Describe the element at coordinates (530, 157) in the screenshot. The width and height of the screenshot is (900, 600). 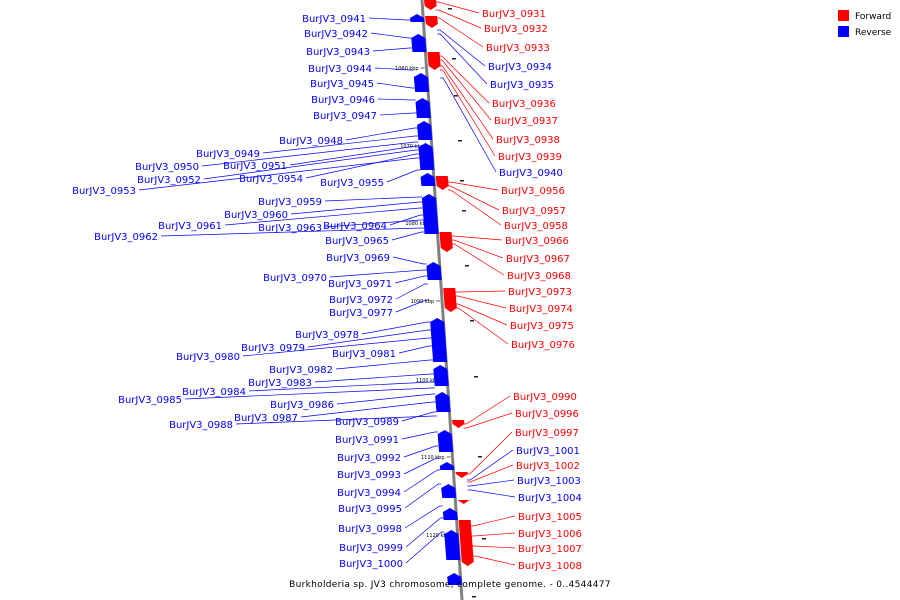
I see `gene-label-burjv3-0939: BurJV3_0939` at that location.